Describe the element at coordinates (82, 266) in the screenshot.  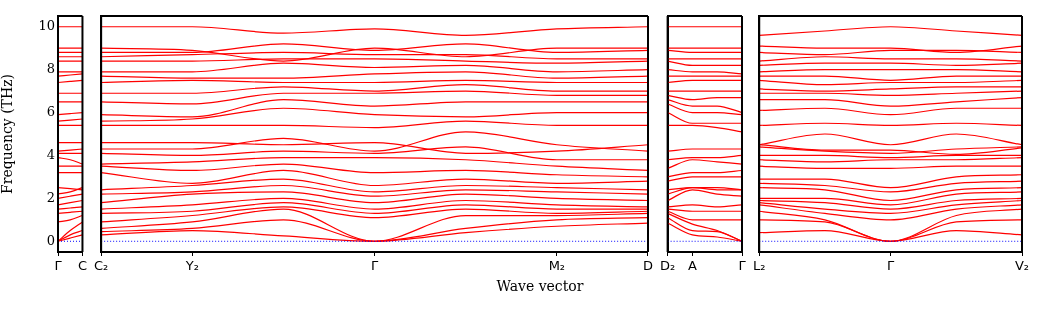
I see `x-tick-label: C` at that location.